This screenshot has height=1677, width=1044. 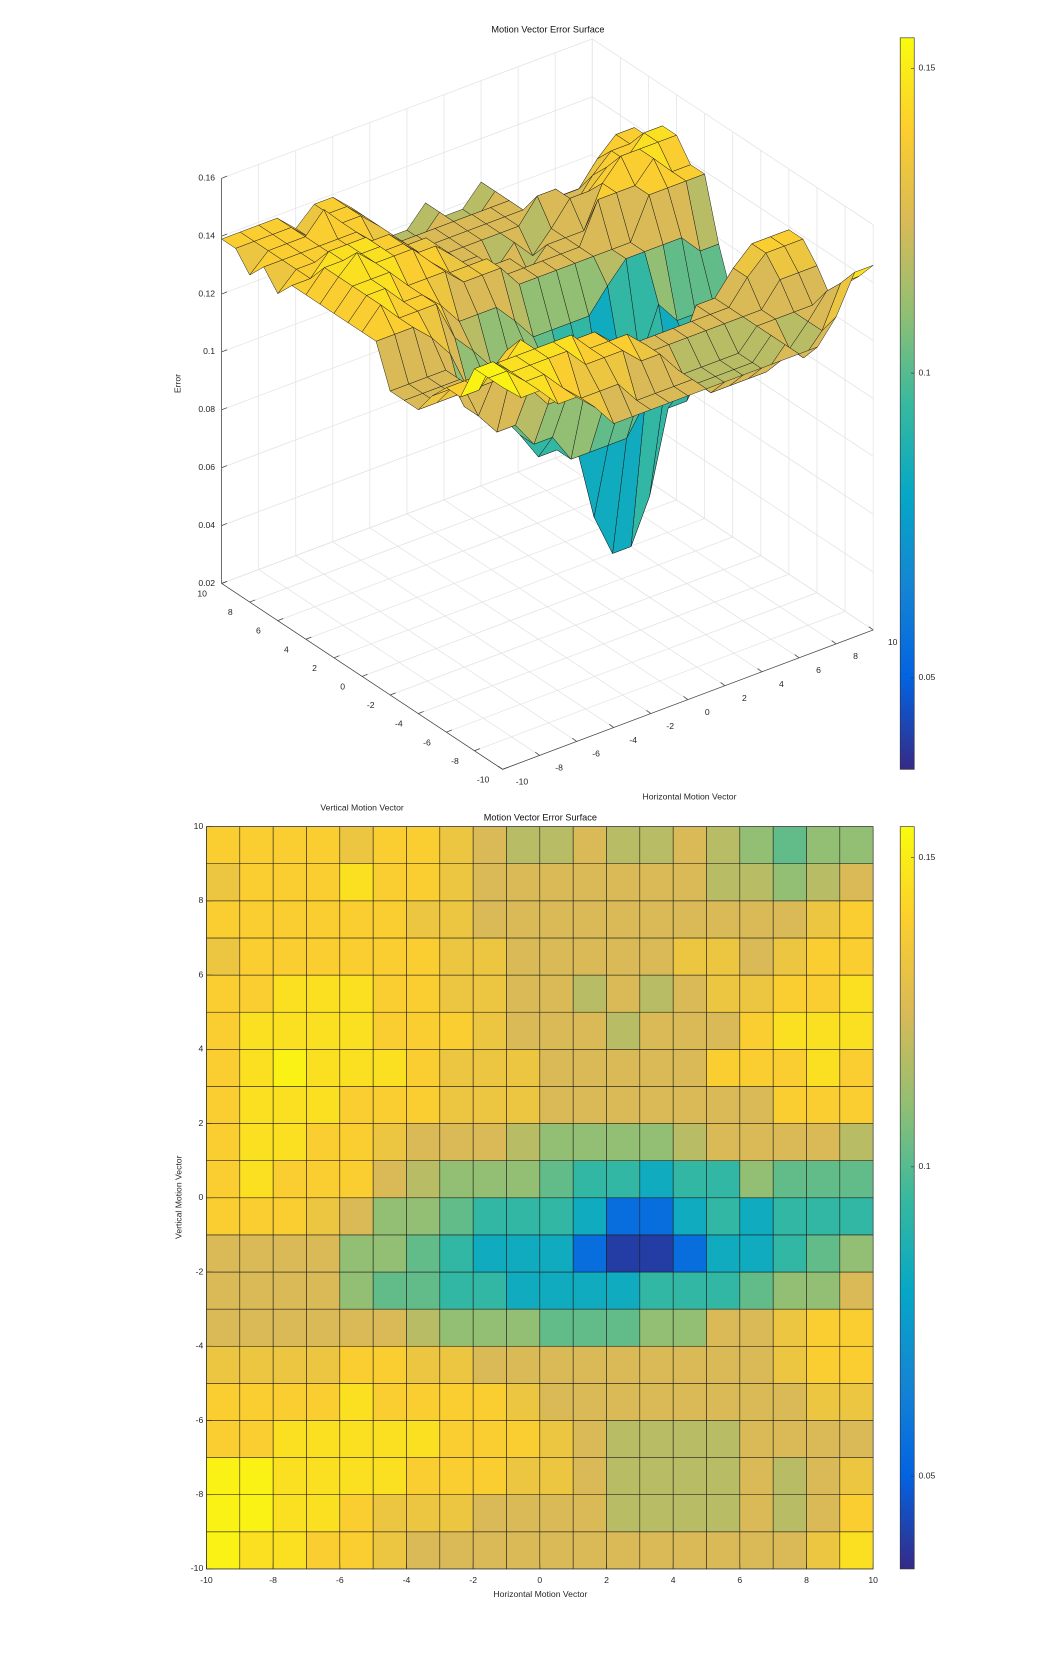 What do you see at coordinates (258, 631) in the screenshot?
I see `y-tick-label: 6` at bounding box center [258, 631].